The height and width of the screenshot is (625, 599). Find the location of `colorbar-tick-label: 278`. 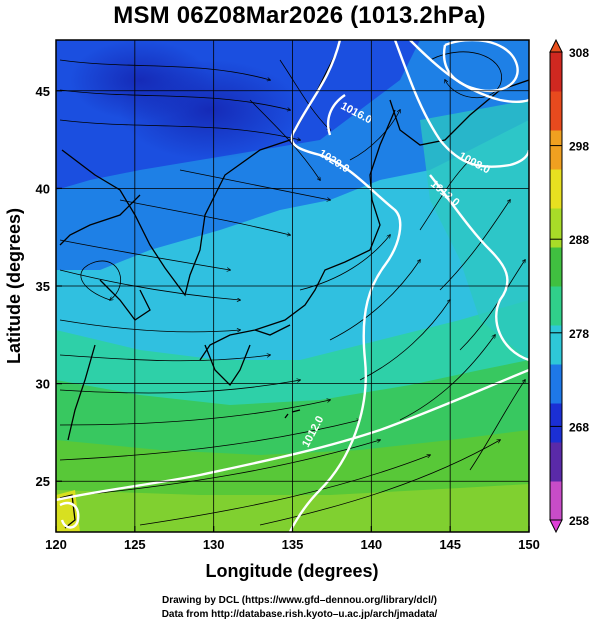

colorbar-tick-label: 278 is located at coordinates (579, 334).